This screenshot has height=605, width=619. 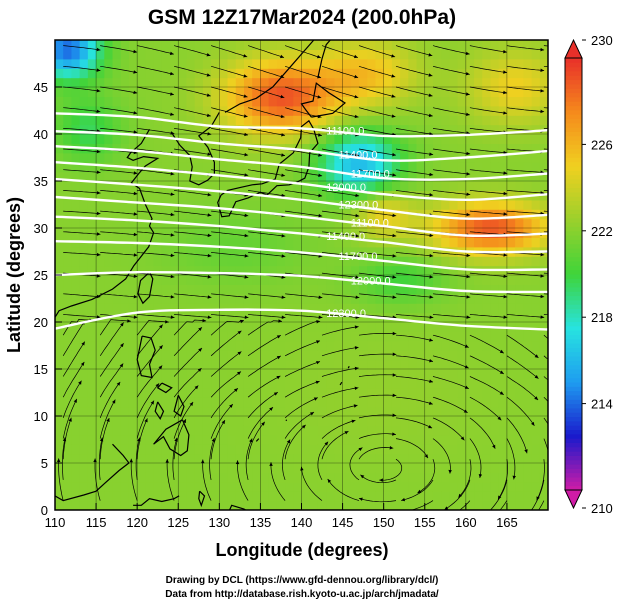 What do you see at coordinates (602, 231) in the screenshot?
I see `colorbar-tick-label: 222` at bounding box center [602, 231].